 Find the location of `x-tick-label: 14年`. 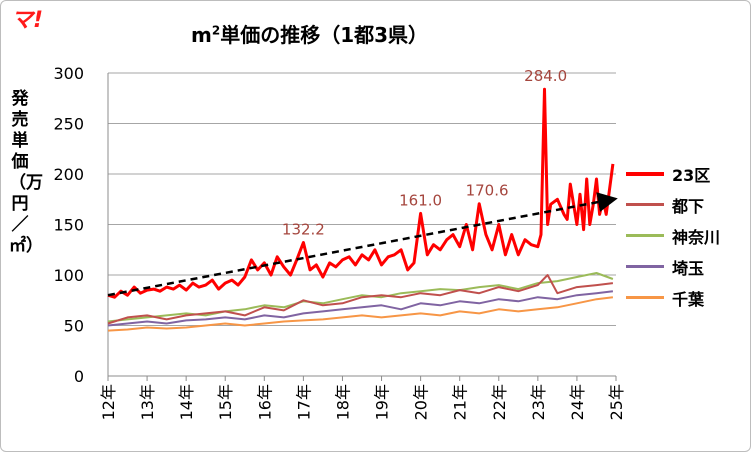

x-tick-label: 14年 is located at coordinates (186, 402).